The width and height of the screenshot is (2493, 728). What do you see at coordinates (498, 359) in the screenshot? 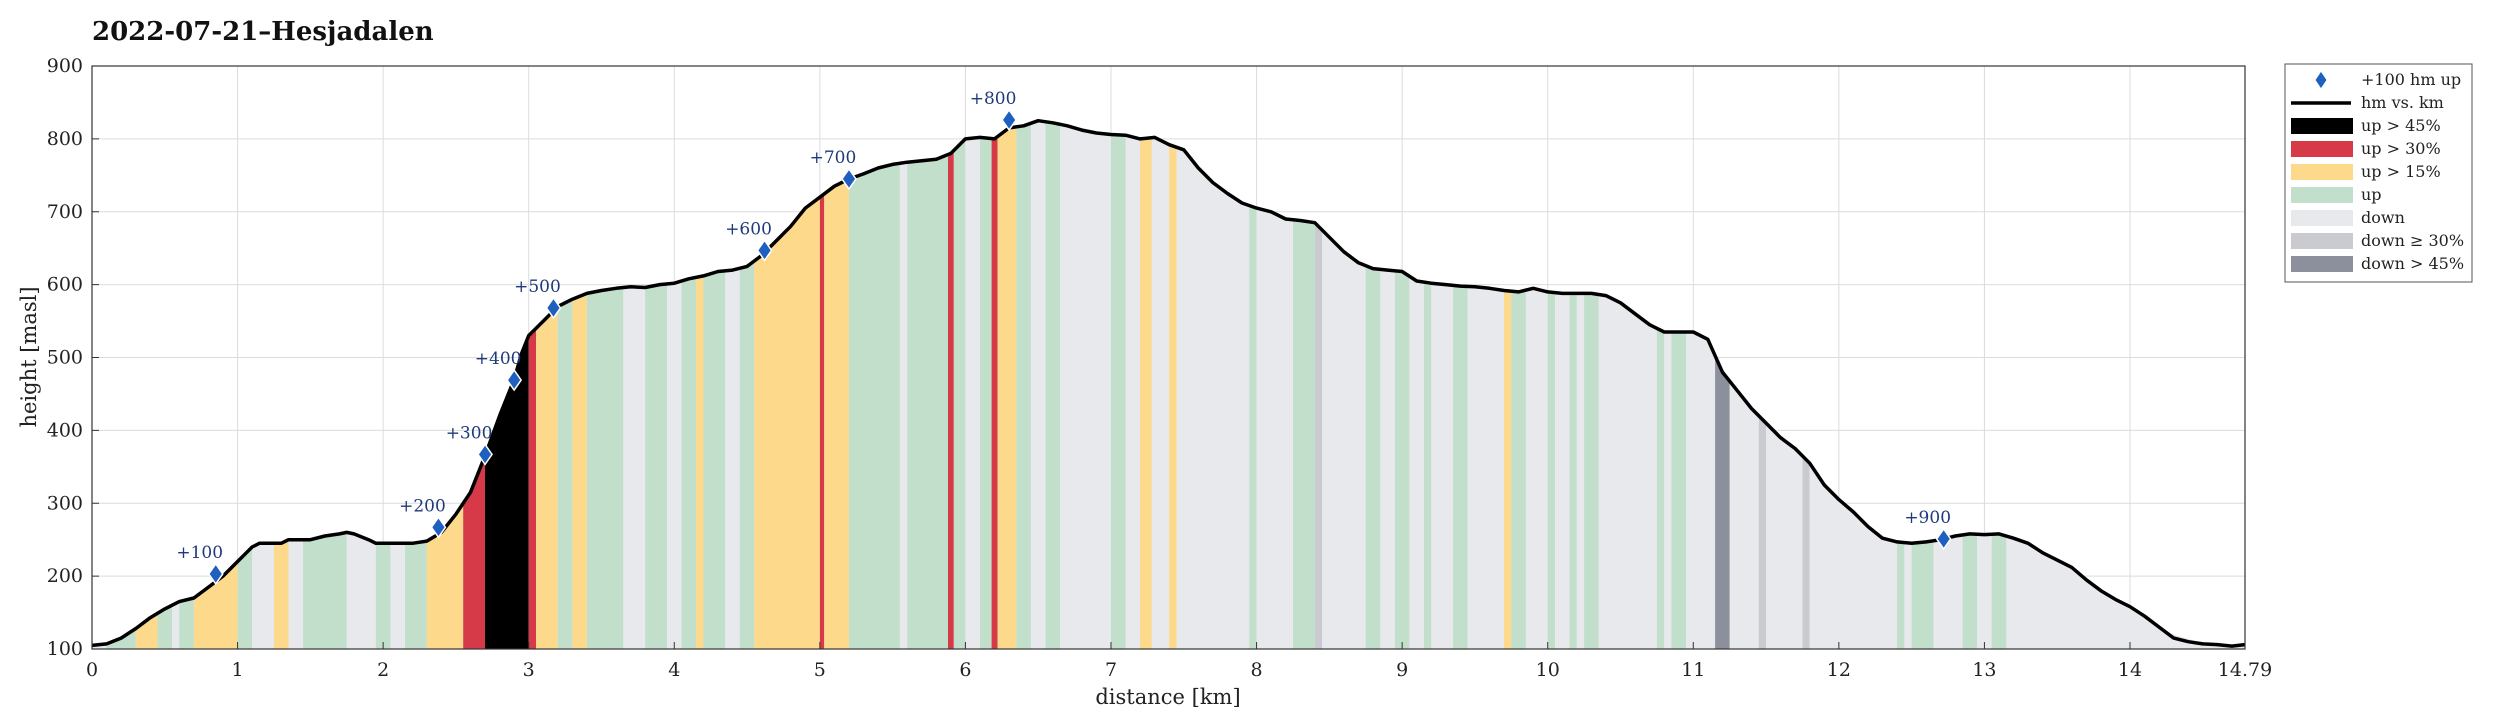
I see `marker-label-4: +400` at bounding box center [498, 359].